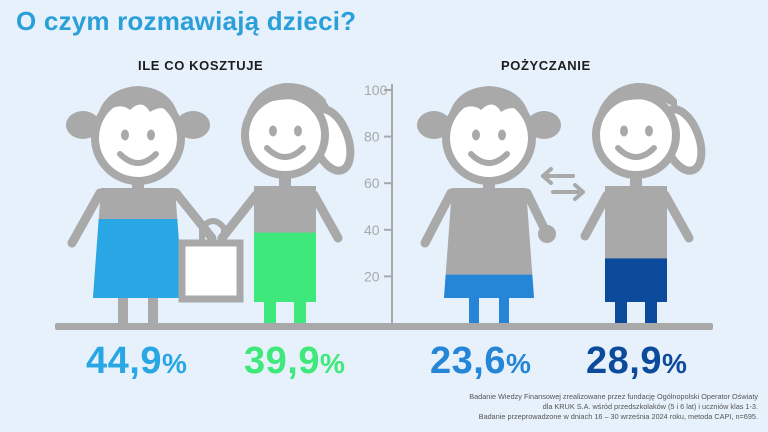 The width and height of the screenshot is (768, 432). What do you see at coordinates (563, 184) in the screenshot?
I see `exchange-arrows-icon` at bounding box center [563, 184].